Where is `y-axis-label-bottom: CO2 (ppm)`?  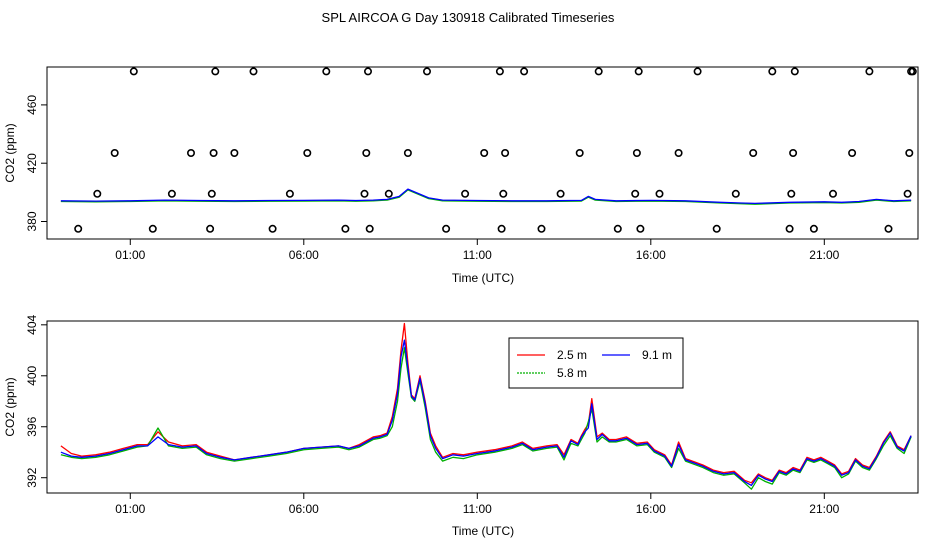 y-axis-label-bottom: CO2 (ppm) is located at coordinates (10, 406).